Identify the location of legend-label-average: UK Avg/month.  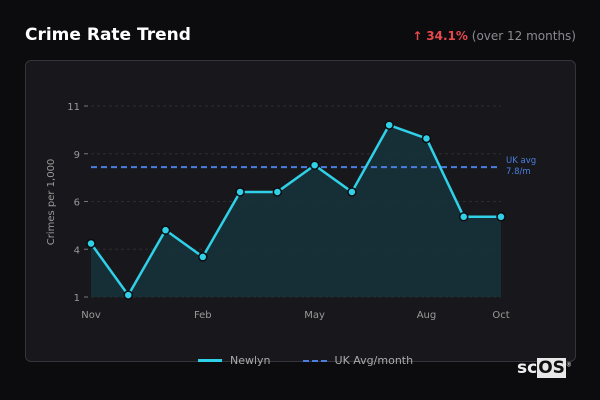
(374, 360).